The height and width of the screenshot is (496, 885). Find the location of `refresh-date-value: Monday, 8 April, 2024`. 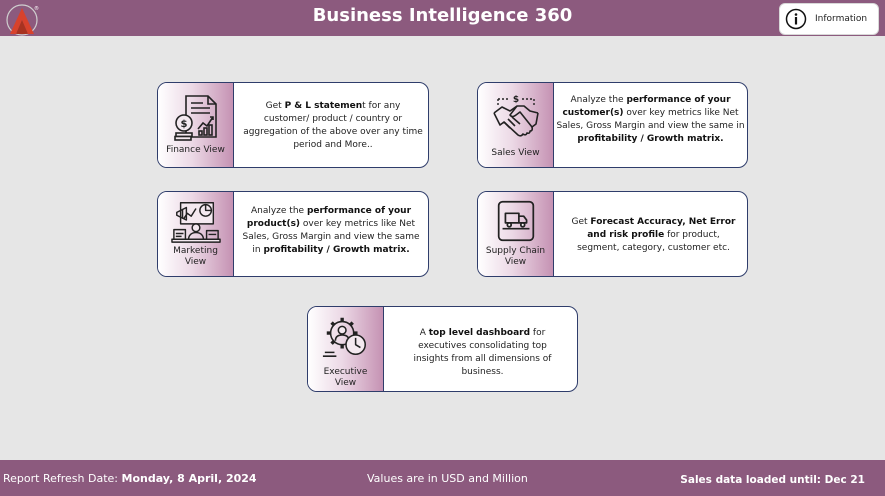

refresh-date-value: Monday, 8 April, 2024 is located at coordinates (189, 478).